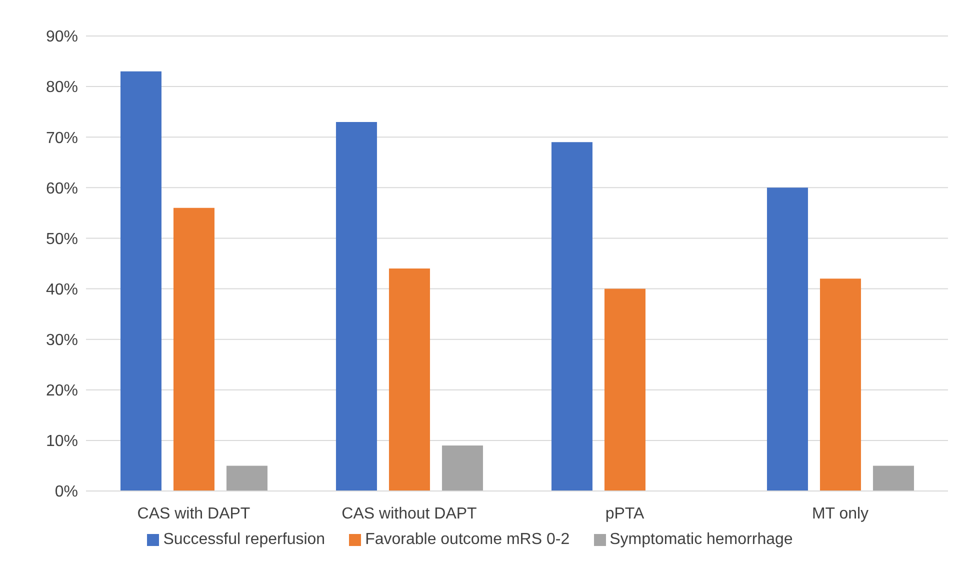  What do you see at coordinates (467, 539) in the screenshot?
I see `legend-label: Favorable outcome mRS 0-2` at bounding box center [467, 539].